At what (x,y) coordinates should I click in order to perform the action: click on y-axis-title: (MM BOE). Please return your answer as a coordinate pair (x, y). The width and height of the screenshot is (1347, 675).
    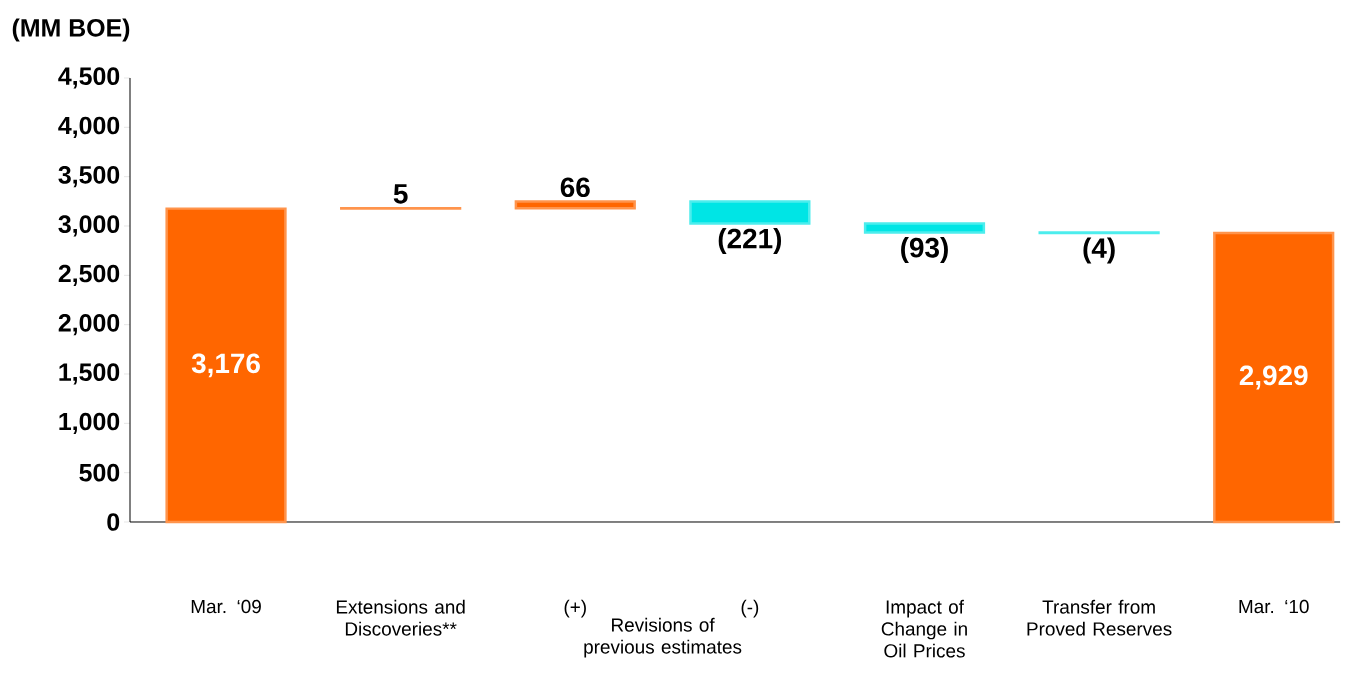
    Looking at the image, I should click on (71, 30).